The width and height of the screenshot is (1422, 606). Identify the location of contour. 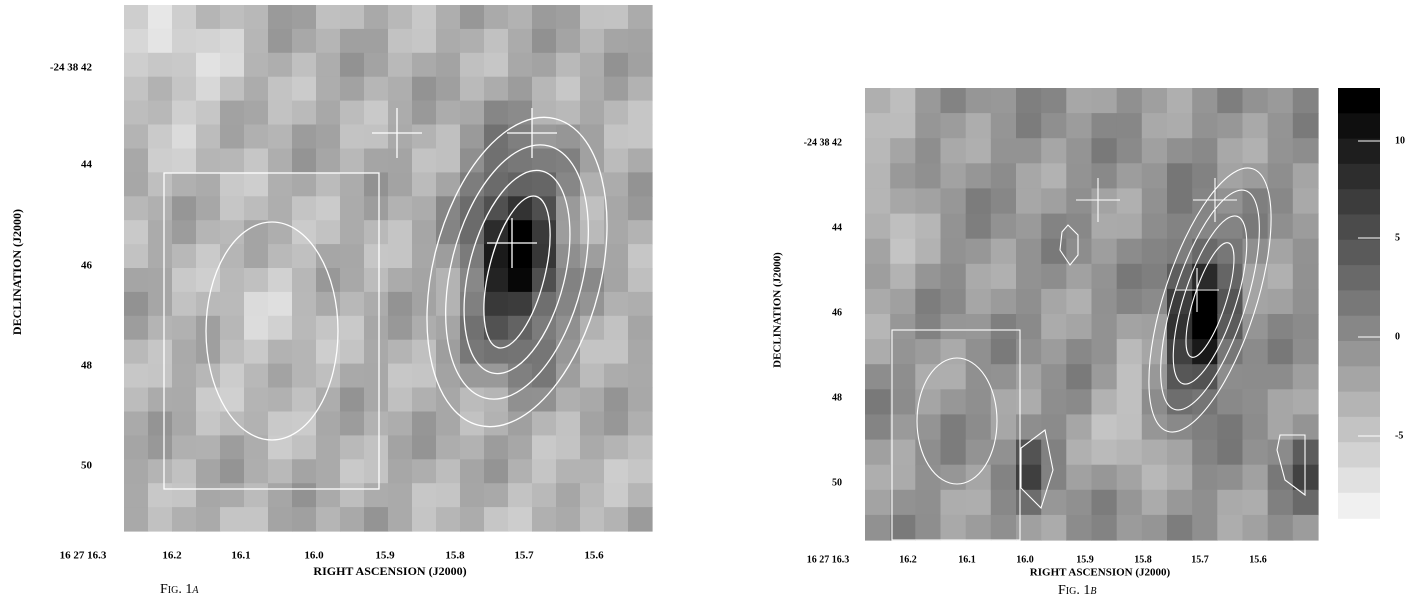
(1069, 245).